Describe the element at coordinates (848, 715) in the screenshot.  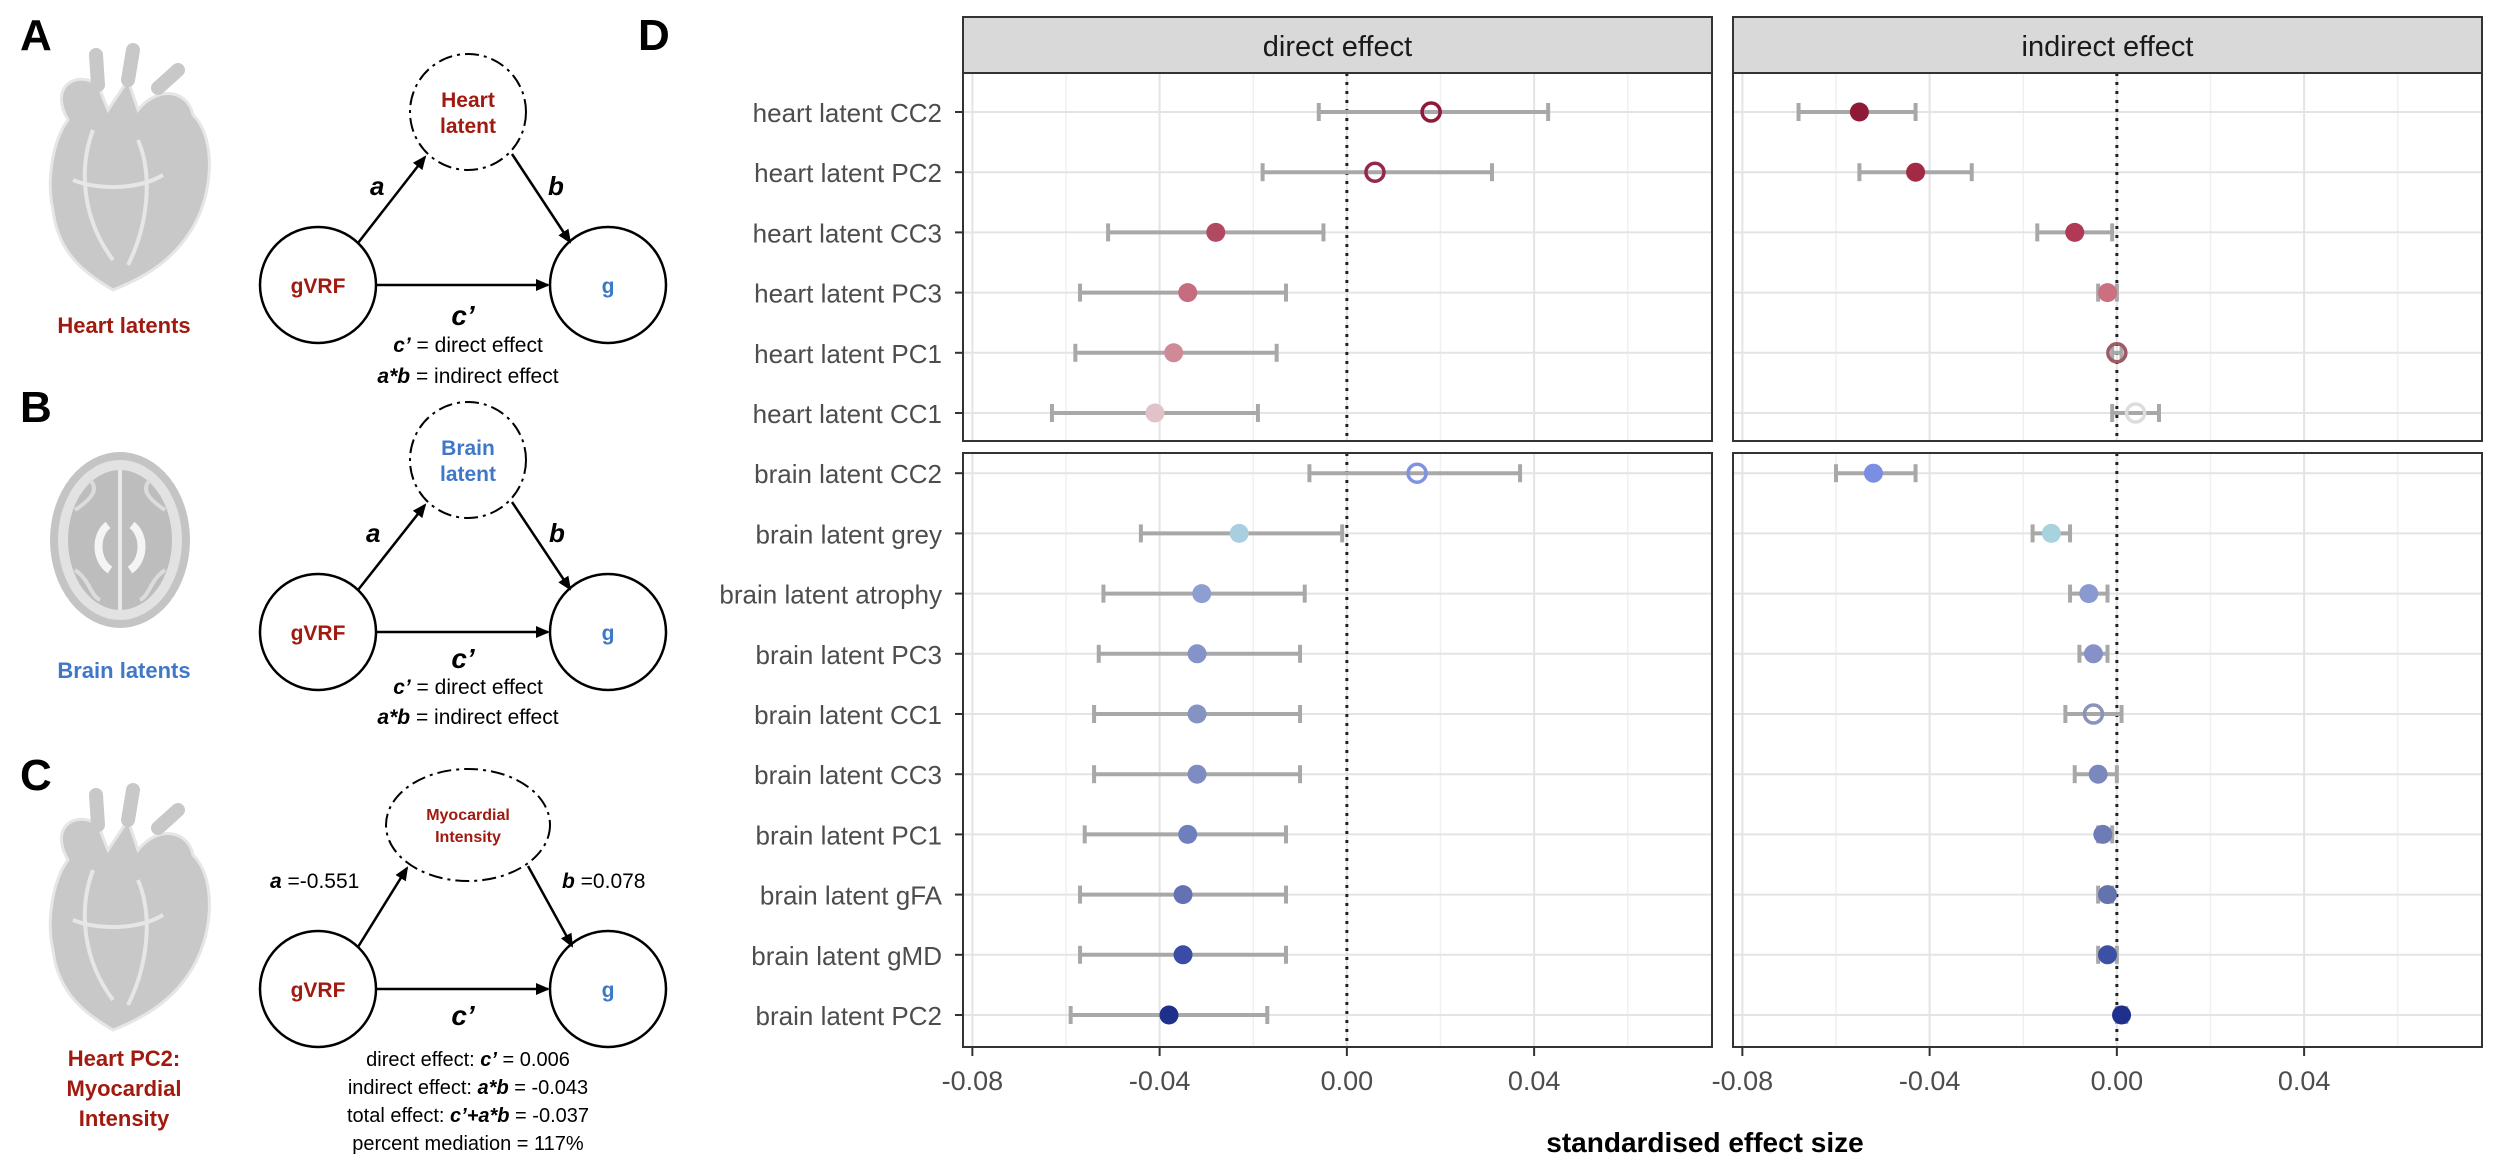
I see `row-label: brain latent CC1` at that location.